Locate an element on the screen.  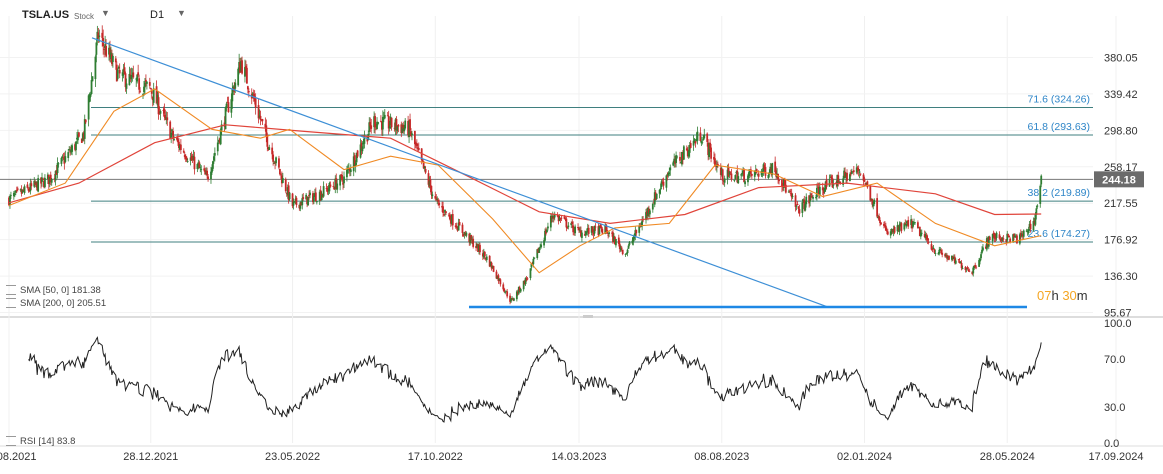
timeframe-label: D1 is located at coordinates (157, 15).